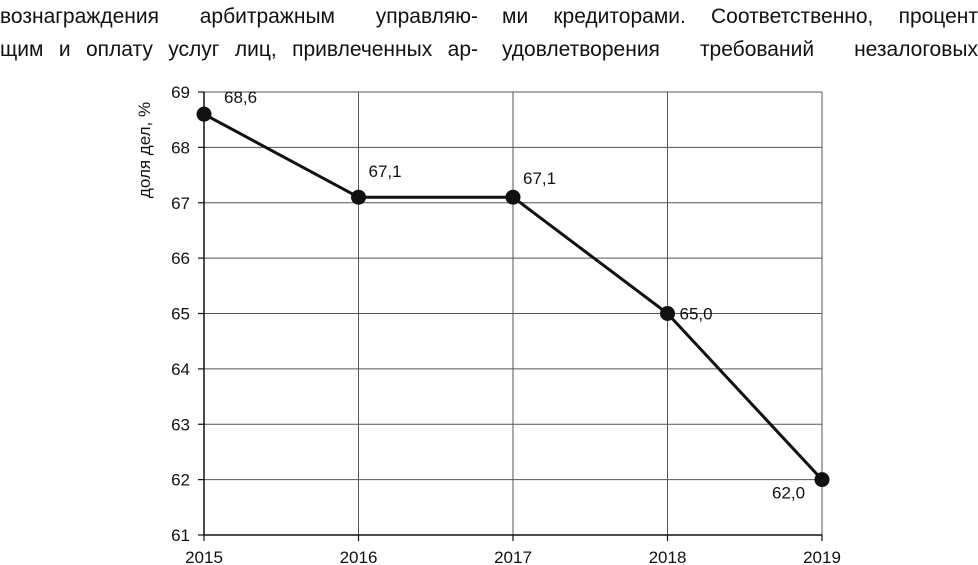  Describe the element at coordinates (240, 97) in the screenshot. I see `data-label: 68,6` at that location.